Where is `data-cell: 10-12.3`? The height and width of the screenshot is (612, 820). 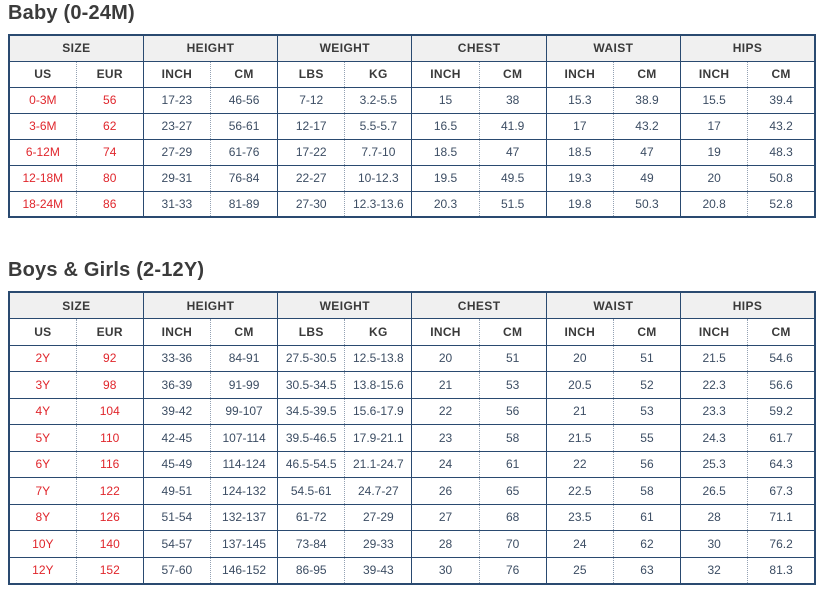
data-cell: 10-12.3 is located at coordinates (378, 177).